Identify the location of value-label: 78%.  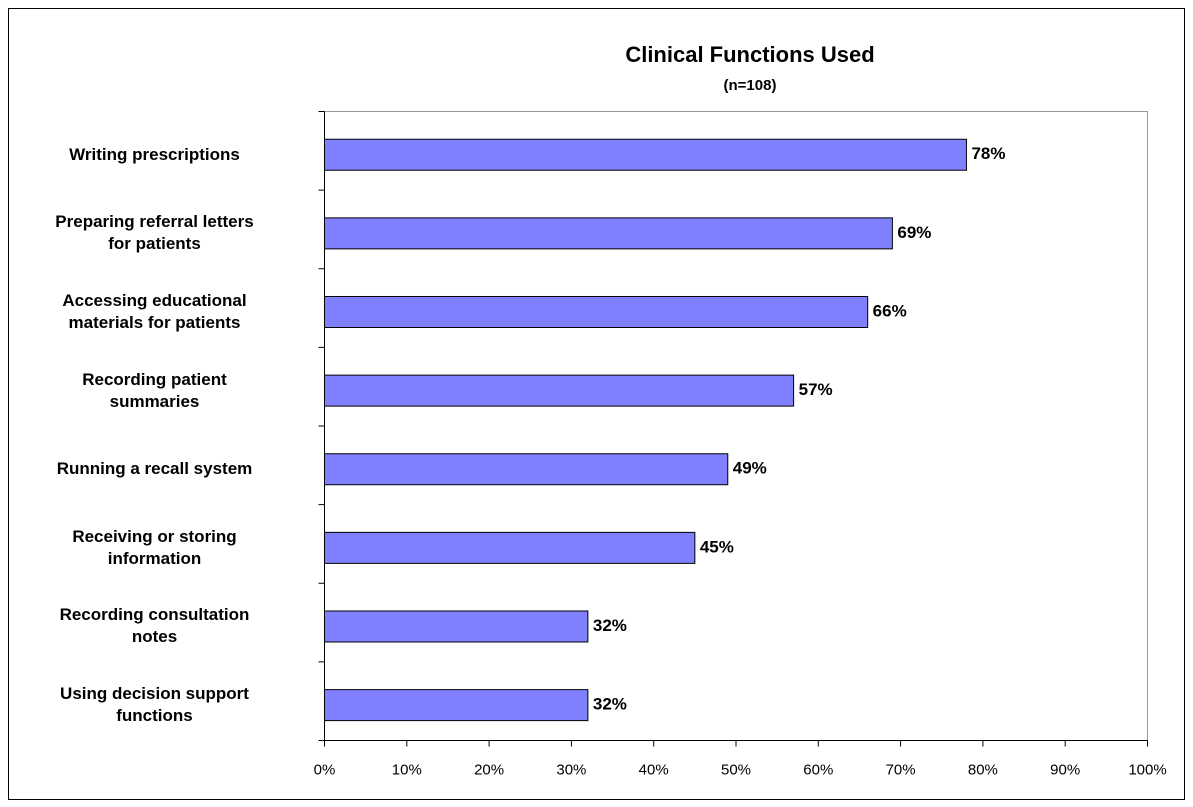
(988, 153).